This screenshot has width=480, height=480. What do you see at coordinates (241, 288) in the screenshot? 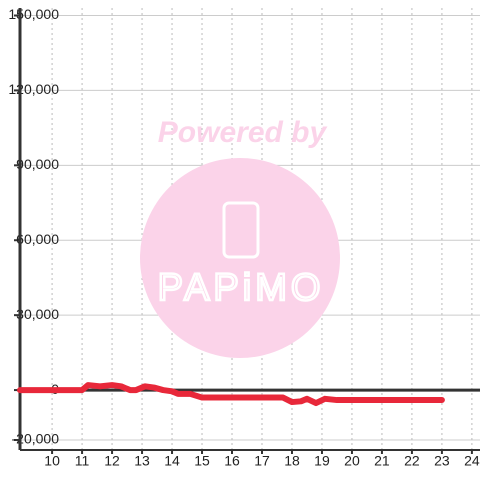
I see `watermark-logo: PAPiMO` at bounding box center [241, 288].